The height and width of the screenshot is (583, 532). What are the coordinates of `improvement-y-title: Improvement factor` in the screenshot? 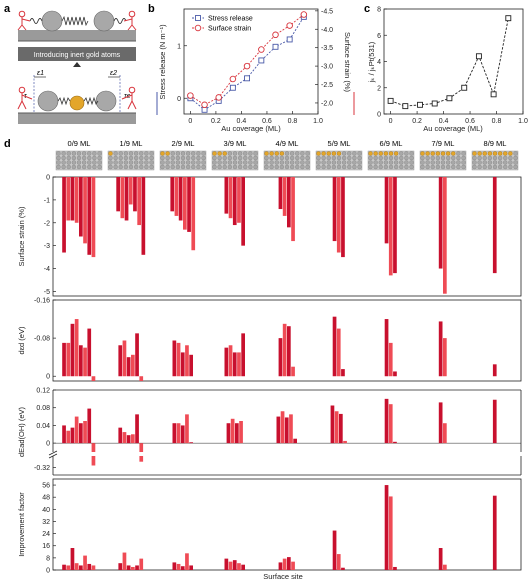 It's located at (21, 524).